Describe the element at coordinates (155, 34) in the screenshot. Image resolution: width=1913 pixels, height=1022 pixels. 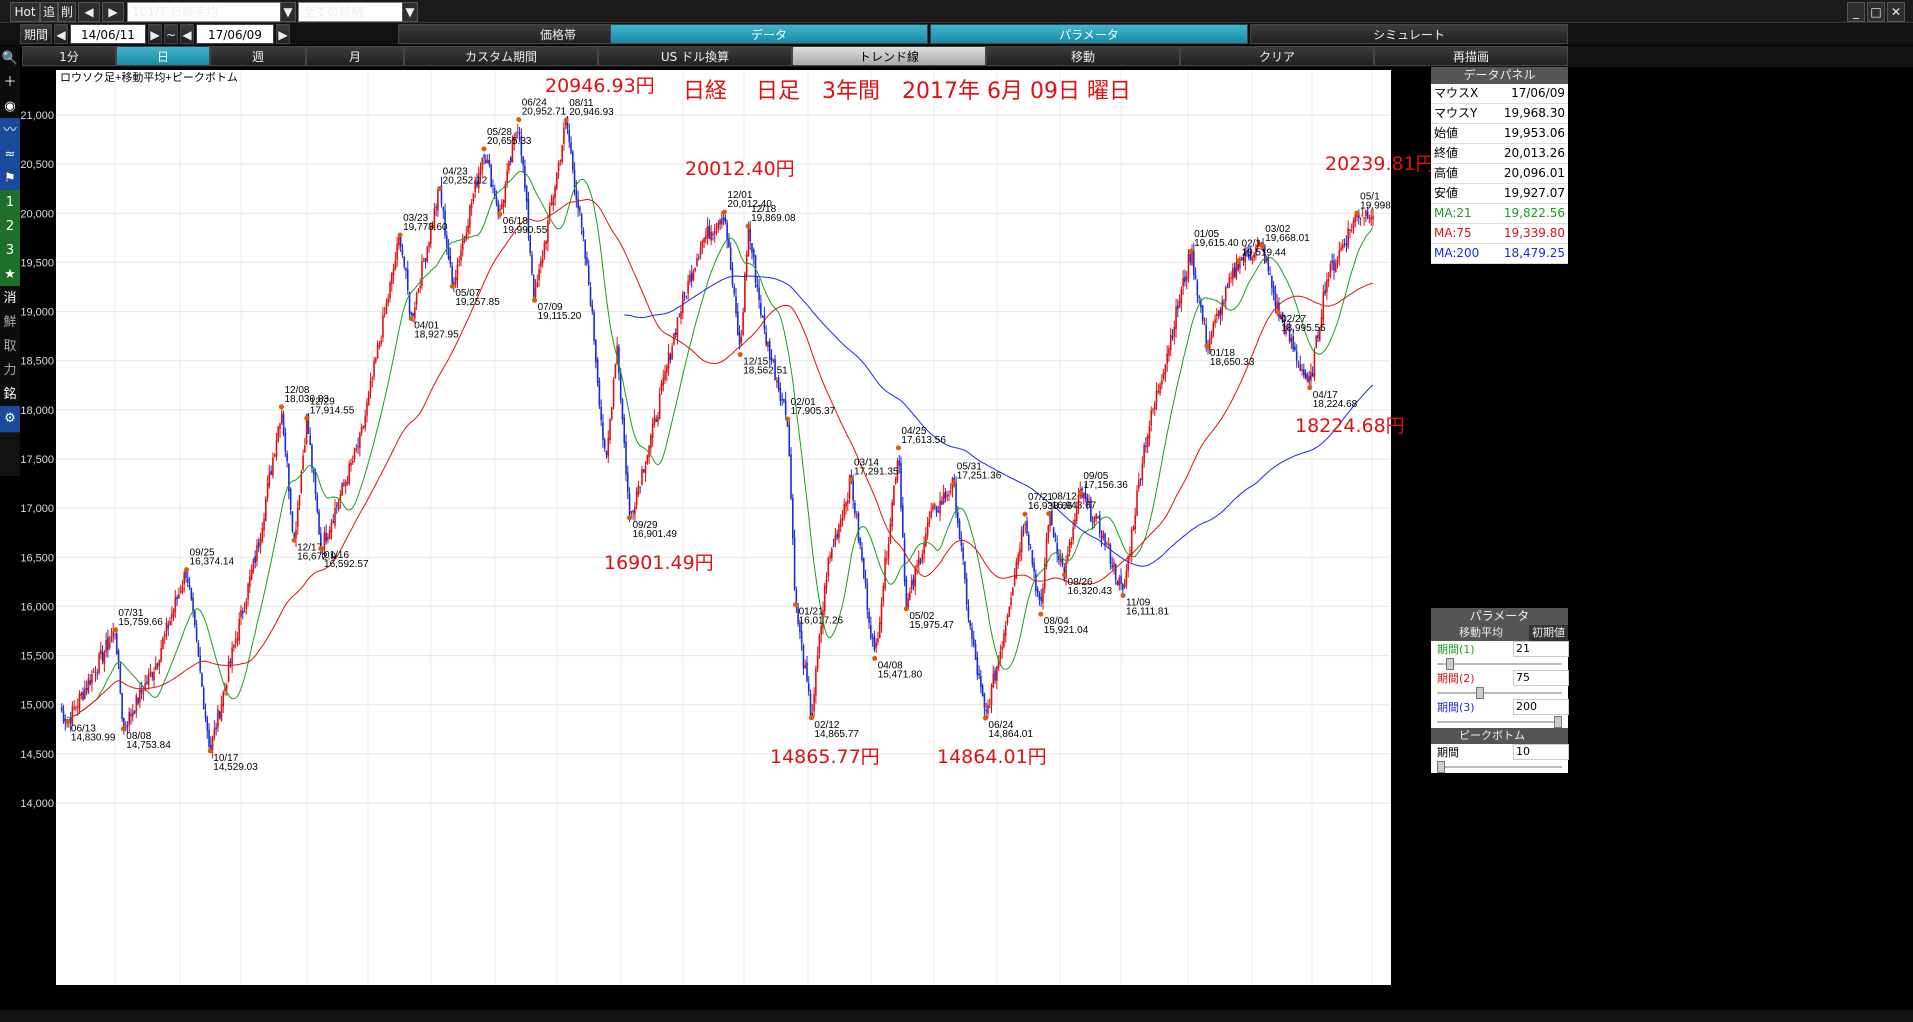
I see `date-from-next-icon: ▶` at that location.